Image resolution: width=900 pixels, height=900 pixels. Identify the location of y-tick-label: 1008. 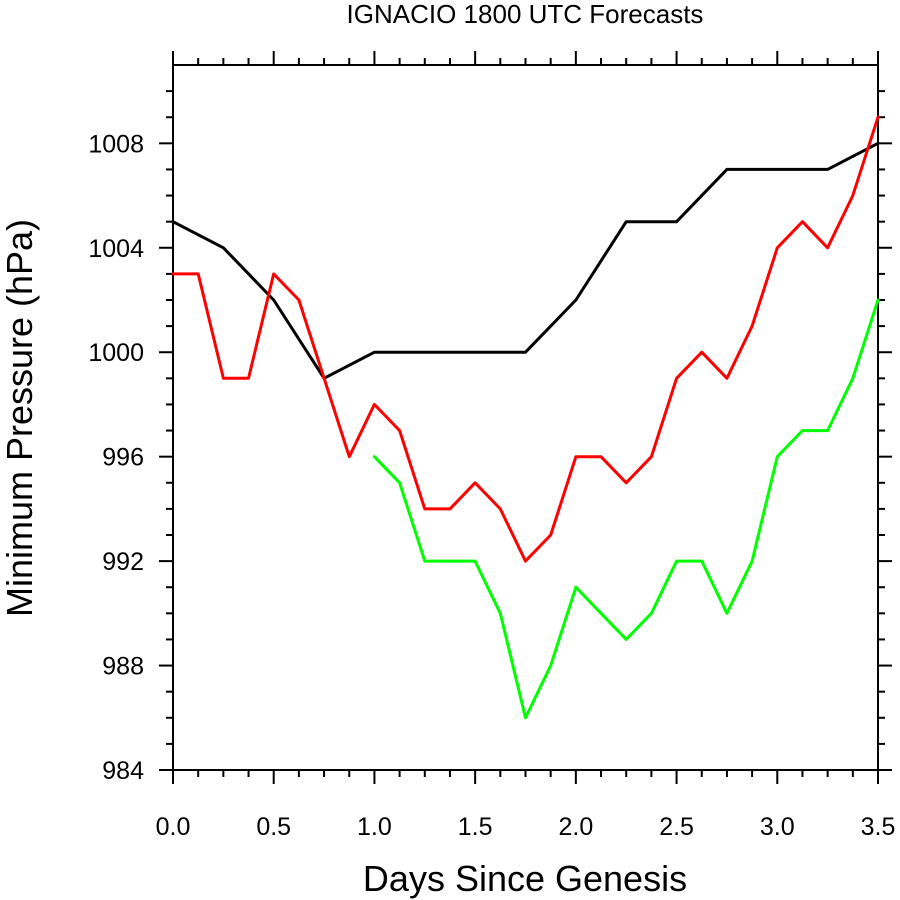
(116, 144).